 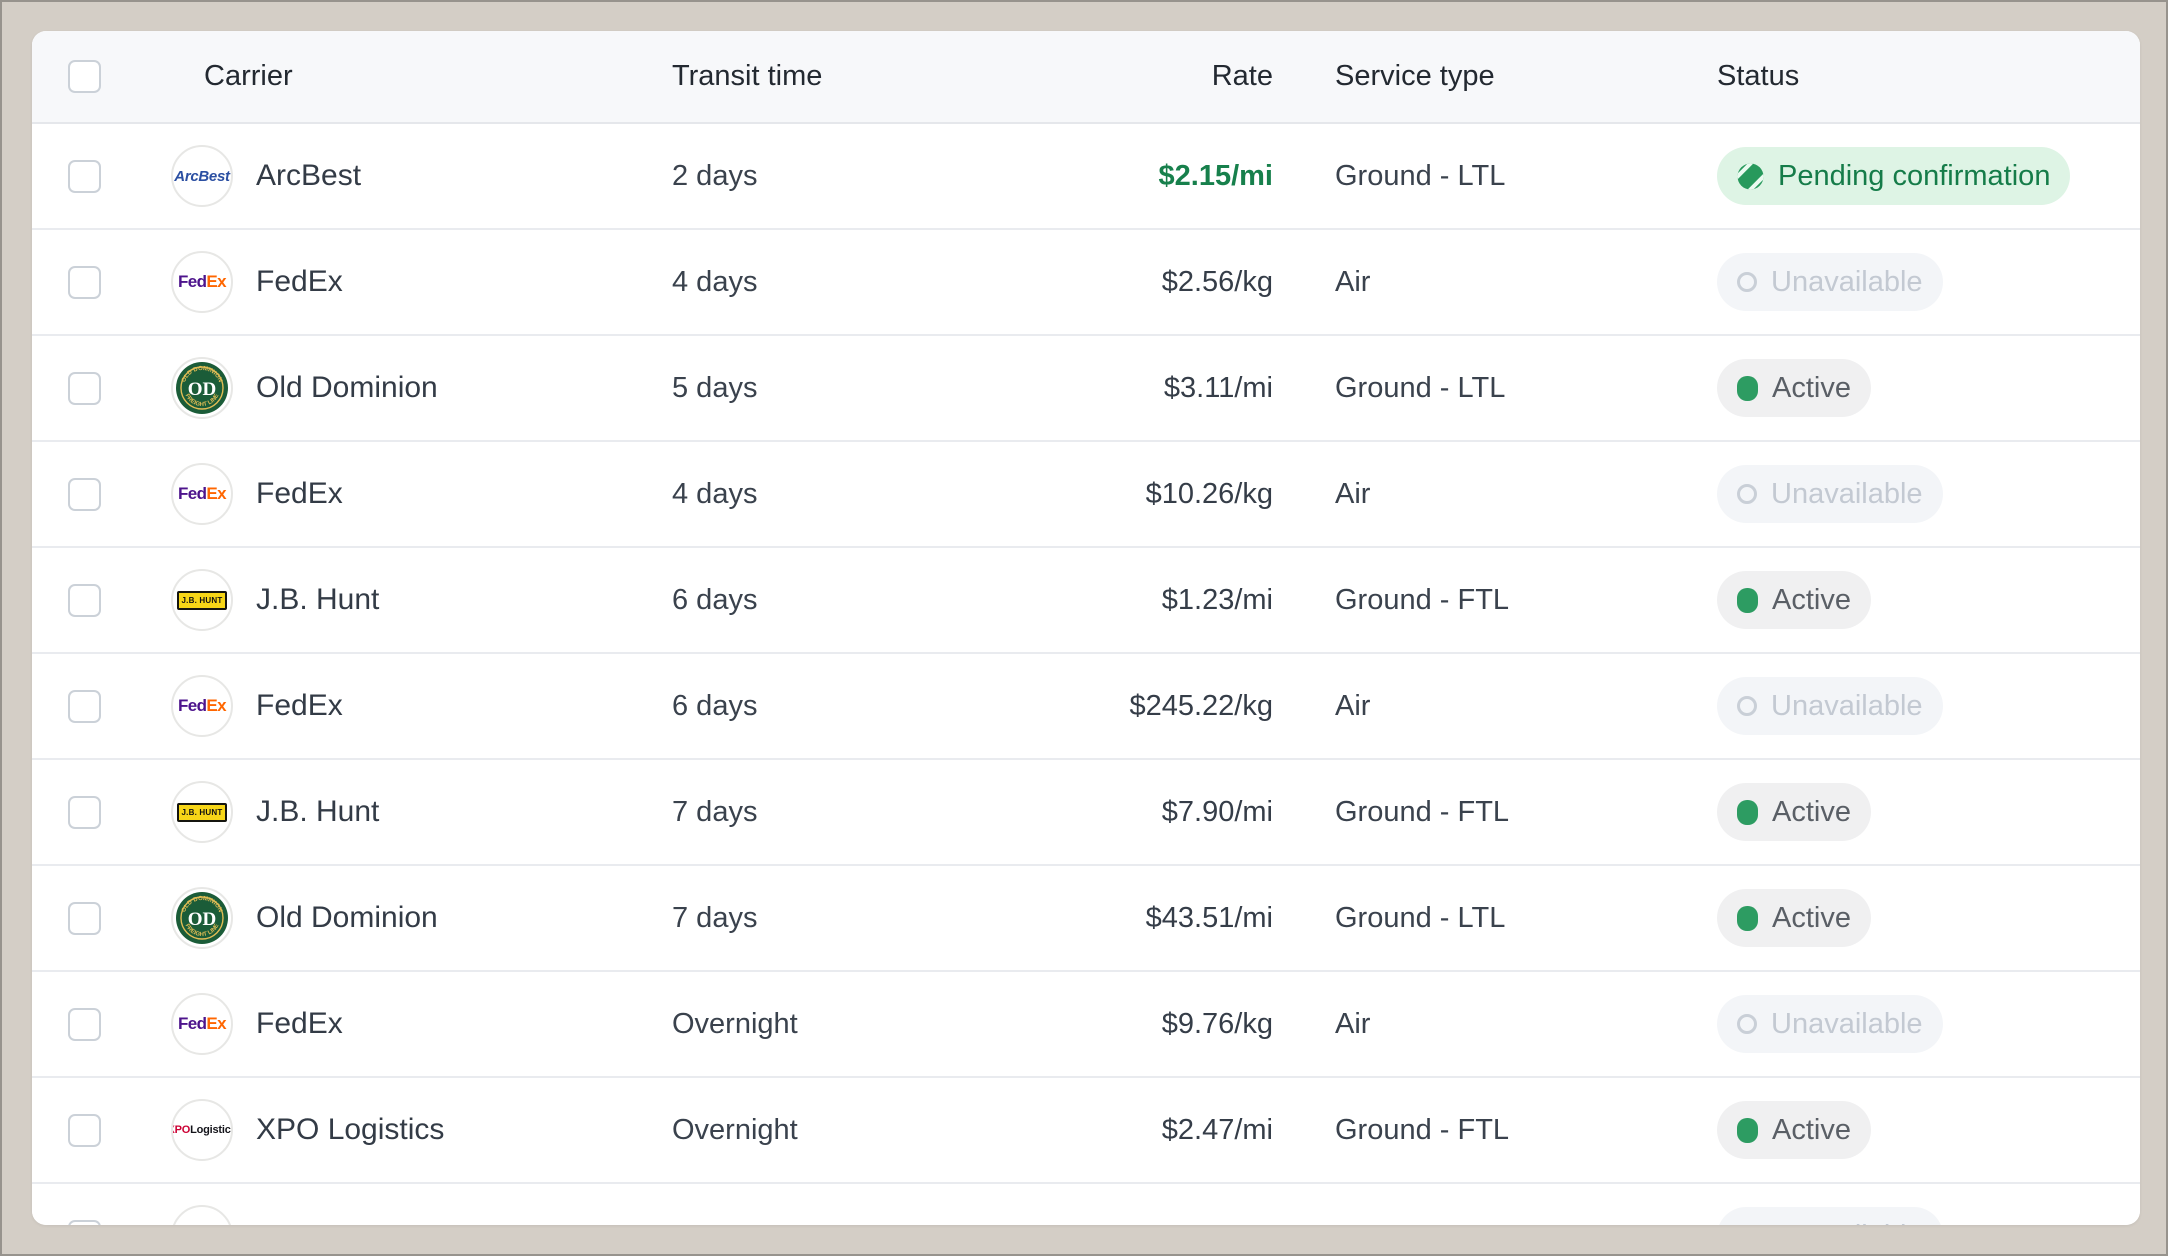 I want to click on rate-cell: $10.26/kg, so click(x=1102, y=494).